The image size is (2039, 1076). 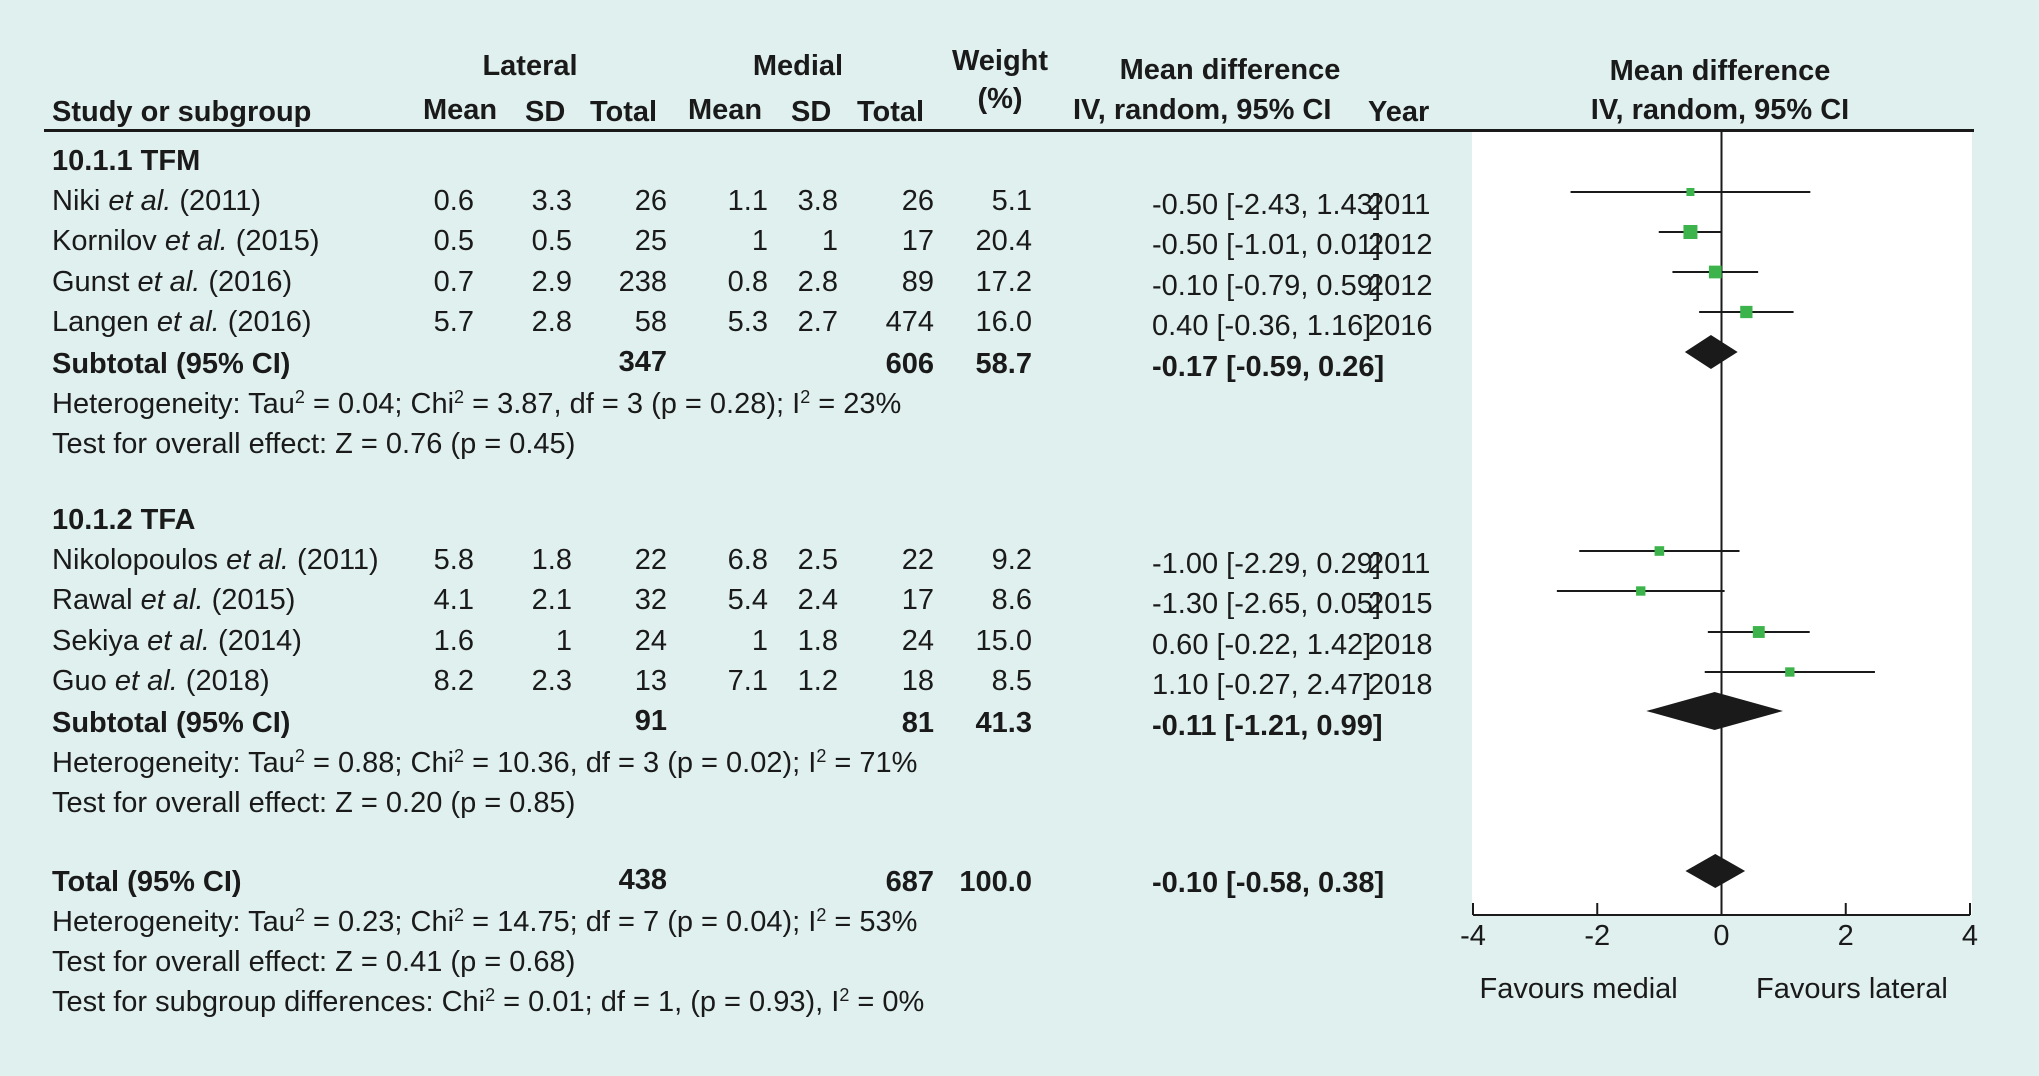 I want to click on het-text-c: = 14.75; df = 7 (p = 0.04); I, so click(x=640, y=922).